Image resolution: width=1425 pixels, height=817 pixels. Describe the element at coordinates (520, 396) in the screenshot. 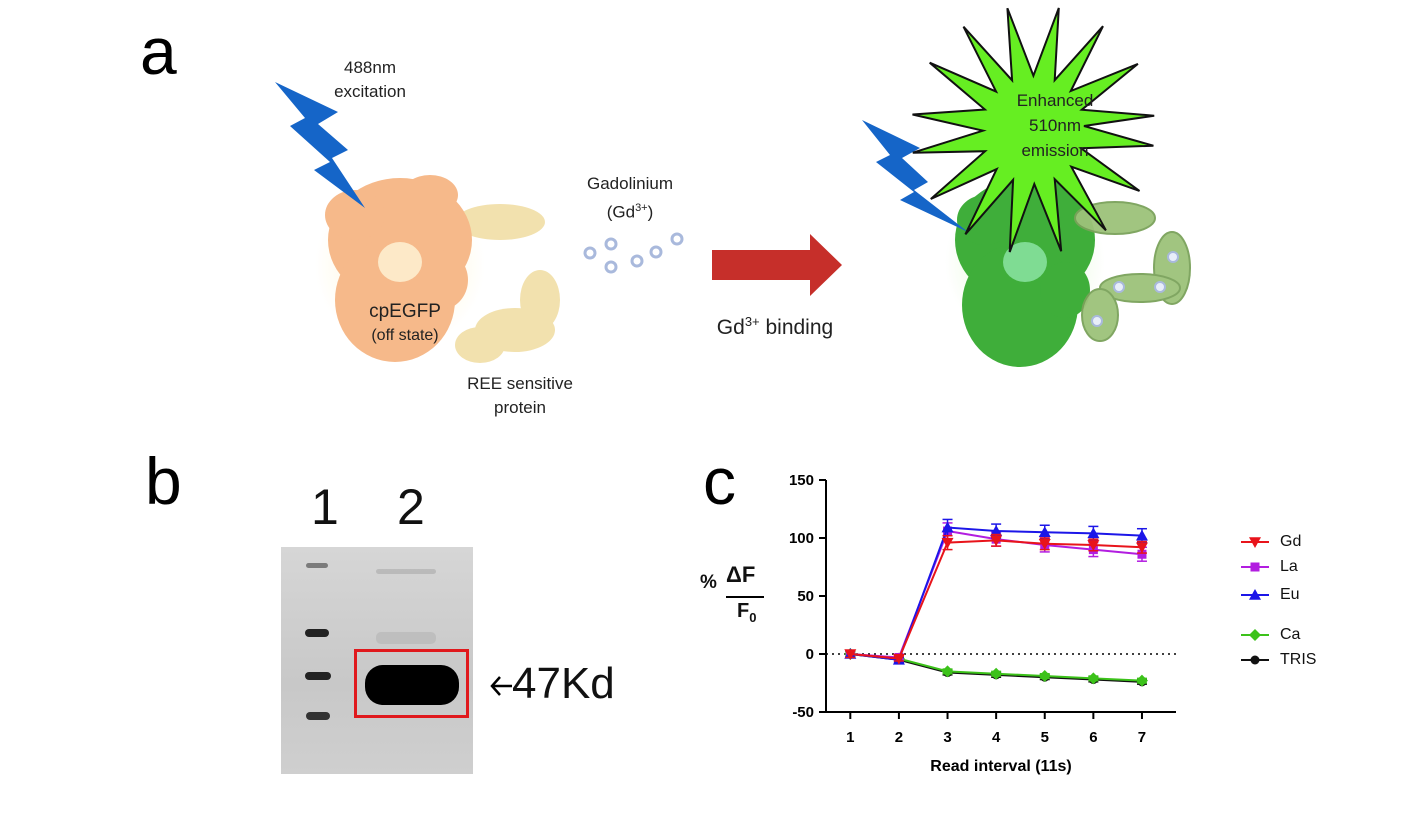

I see `ree-protein-label: REE sensitive protein` at that location.